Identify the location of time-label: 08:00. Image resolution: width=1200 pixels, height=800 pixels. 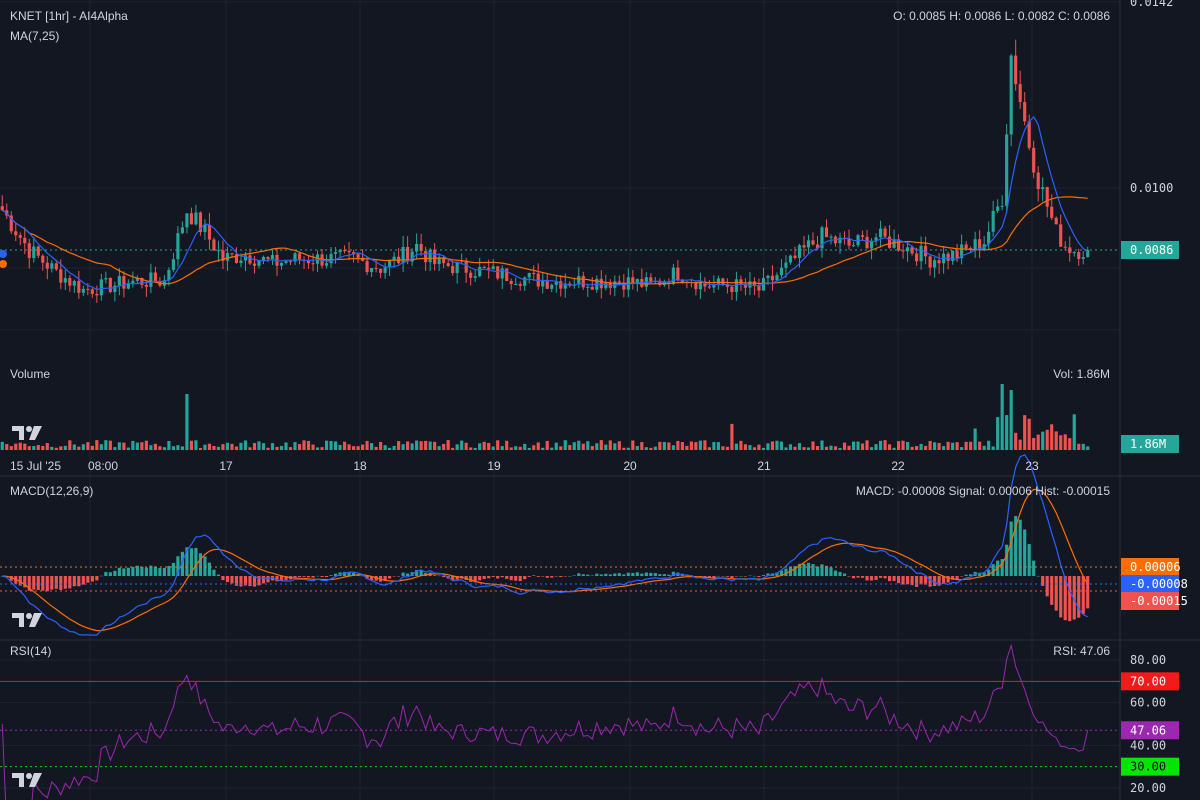
(103, 466).